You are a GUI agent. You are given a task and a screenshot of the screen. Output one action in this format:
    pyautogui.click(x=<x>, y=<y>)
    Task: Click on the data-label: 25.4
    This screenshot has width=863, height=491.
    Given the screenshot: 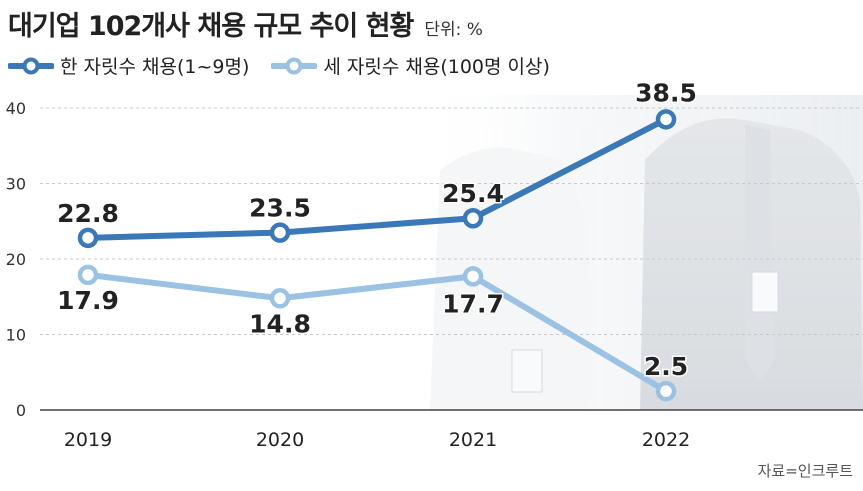 What is the action you would take?
    pyautogui.click(x=473, y=193)
    